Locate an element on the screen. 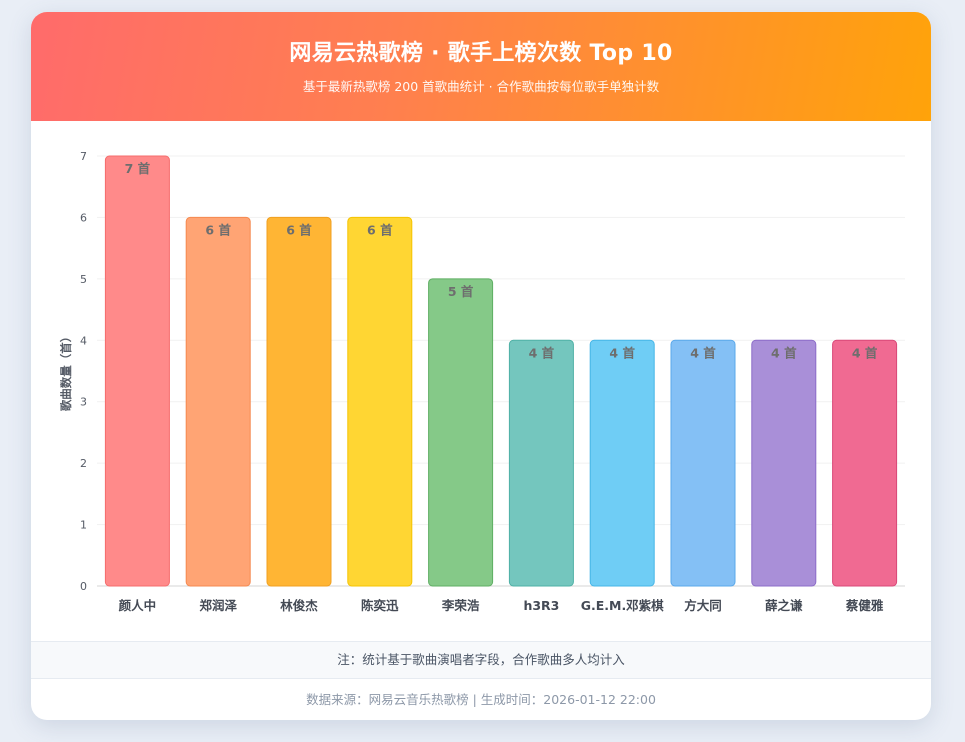 This screenshot has width=965, height=742. bar-李荣浩 is located at coordinates (461, 432).